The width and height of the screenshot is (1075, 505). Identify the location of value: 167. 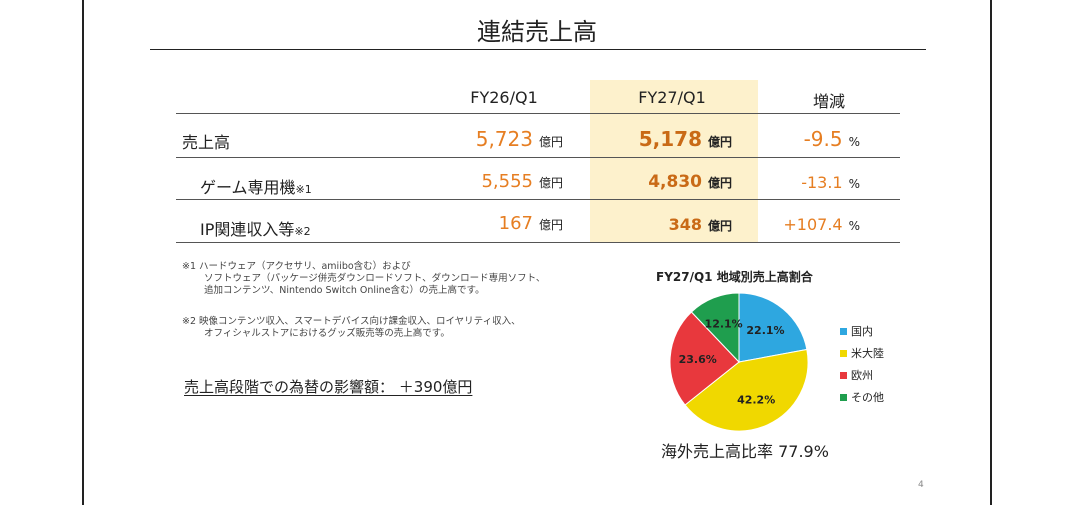
(515, 223).